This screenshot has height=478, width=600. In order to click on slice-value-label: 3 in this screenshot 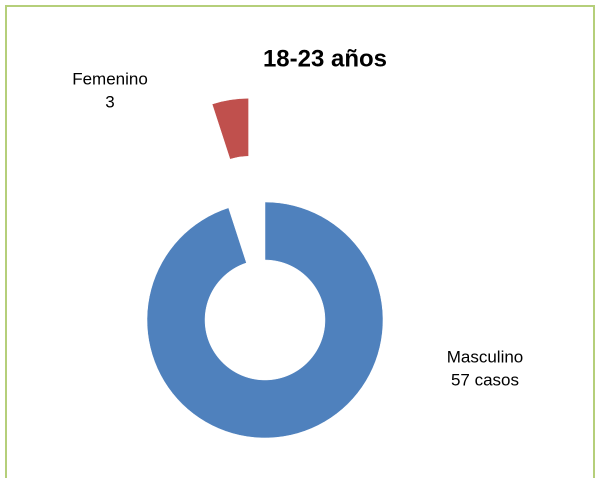, I will do `click(109, 101)`.